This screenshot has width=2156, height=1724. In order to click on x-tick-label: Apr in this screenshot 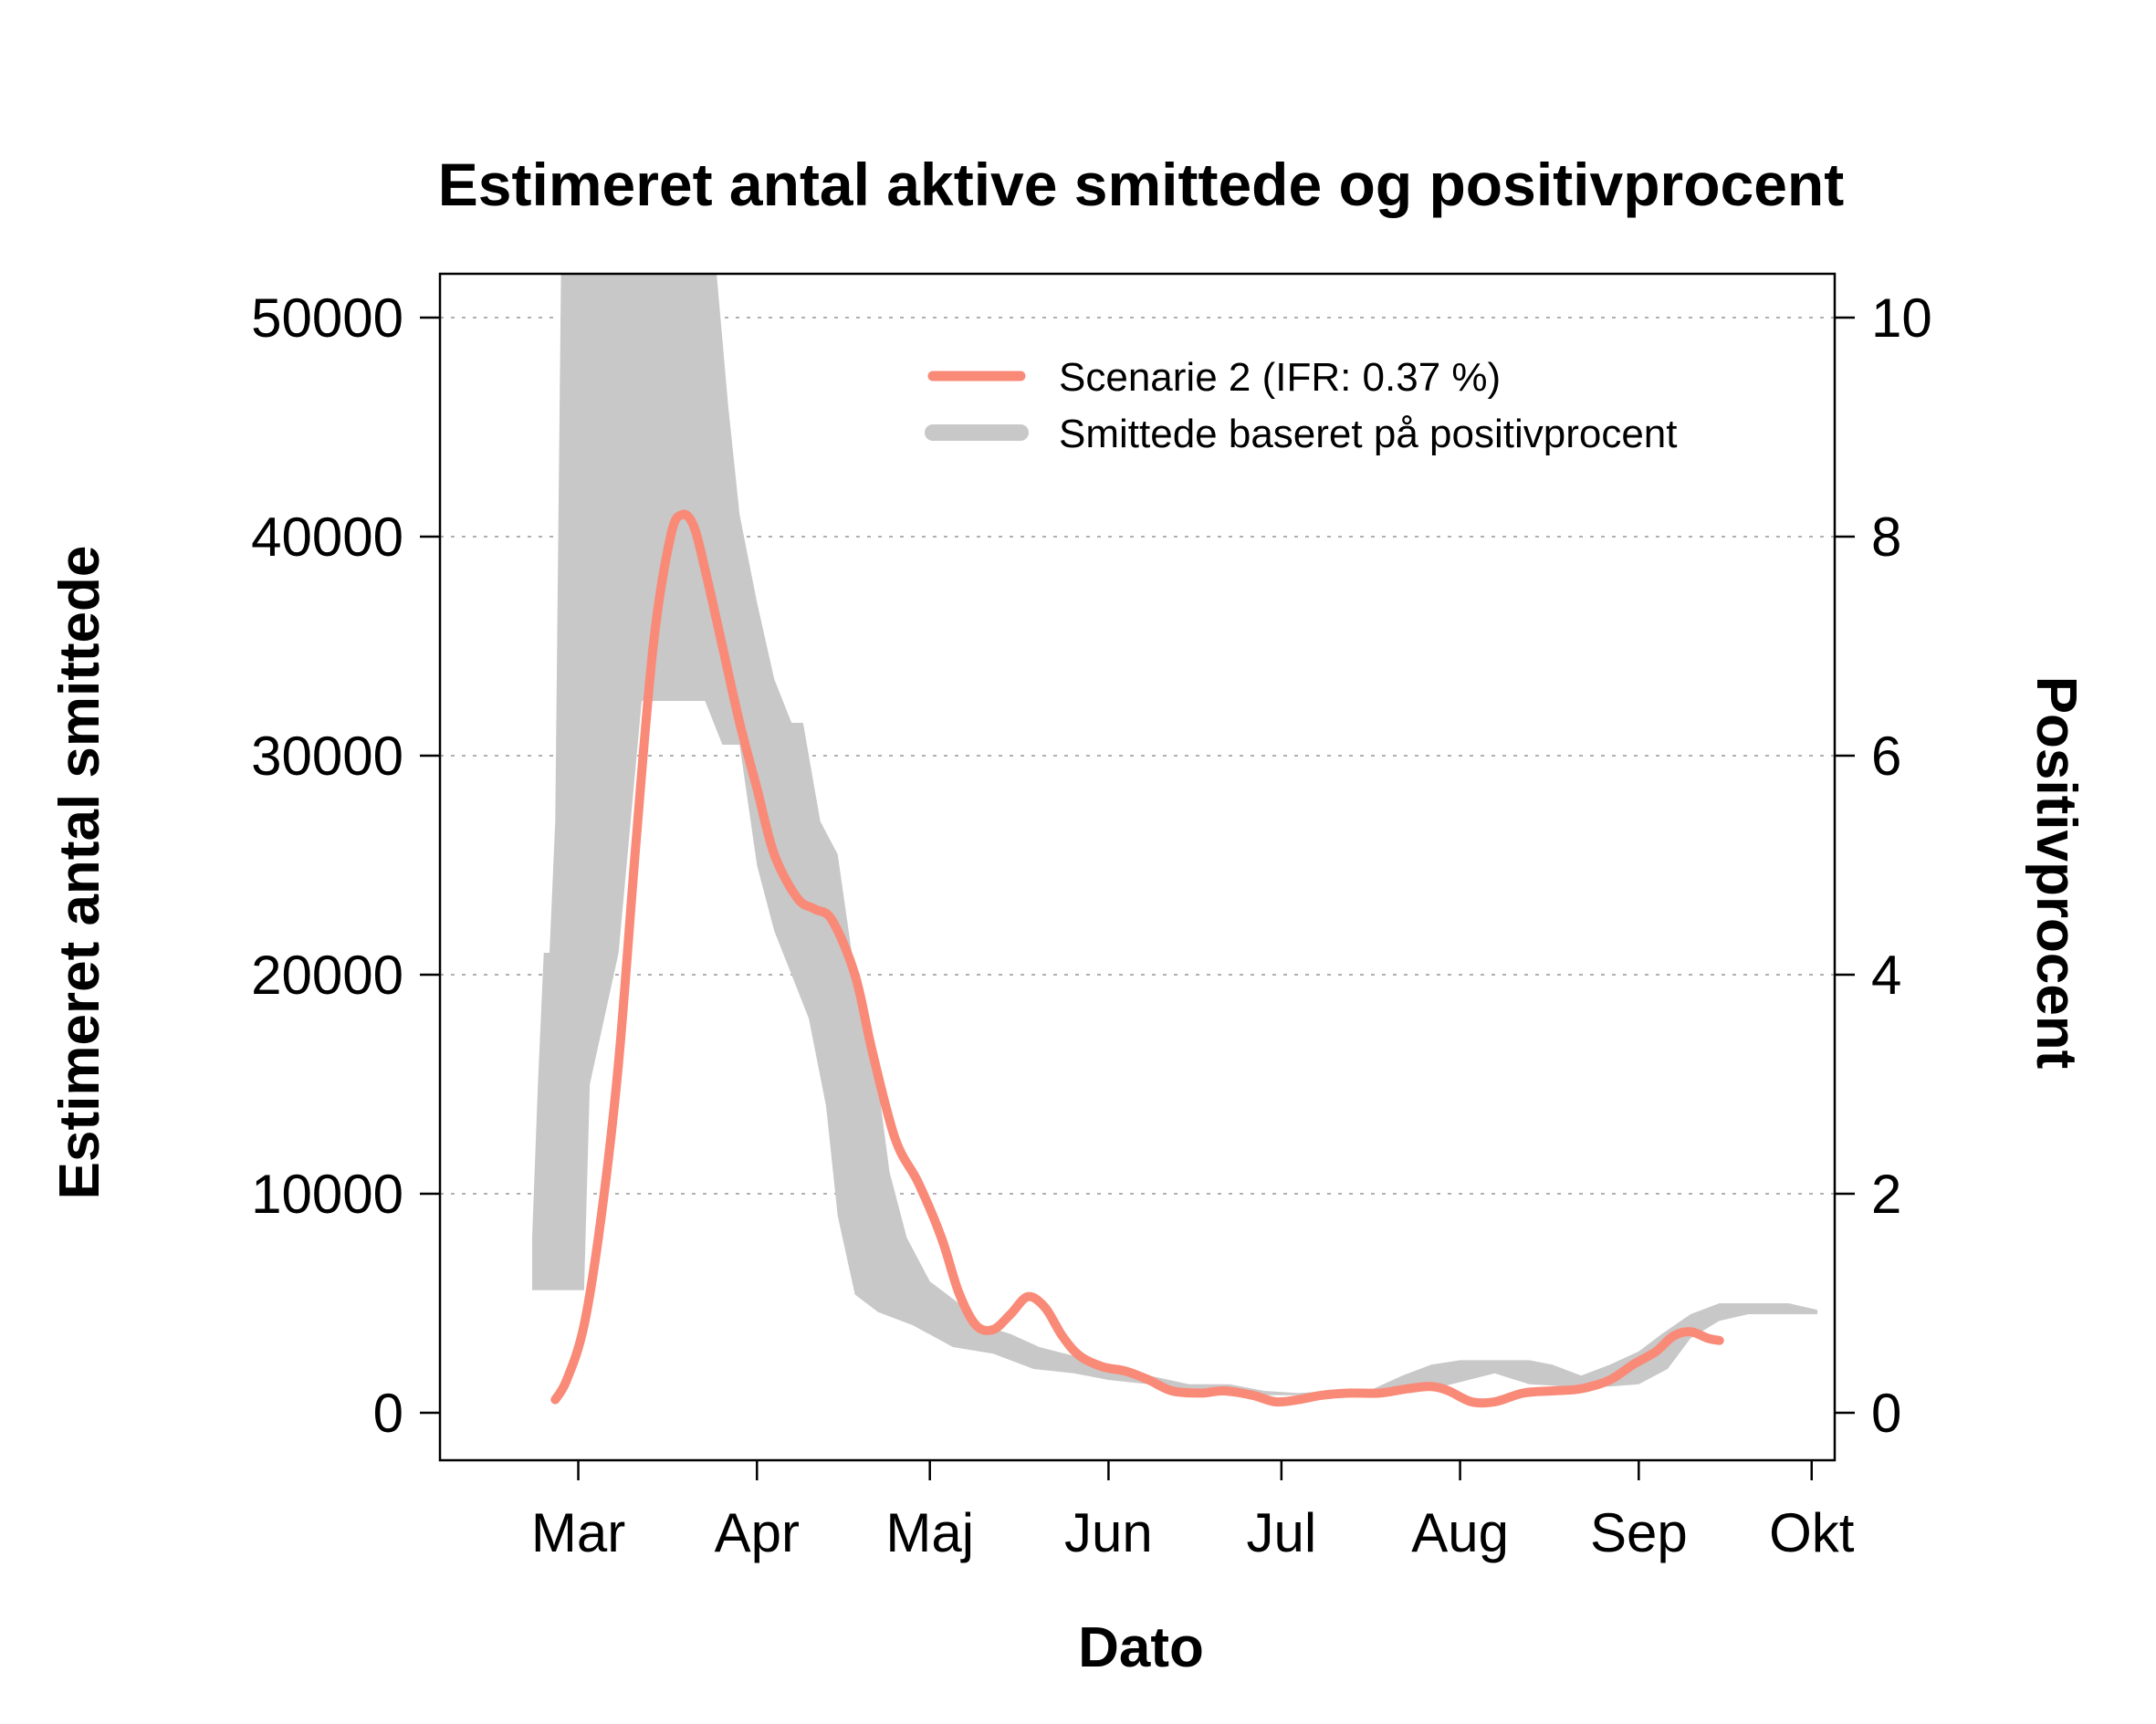, I will do `click(758, 1532)`.